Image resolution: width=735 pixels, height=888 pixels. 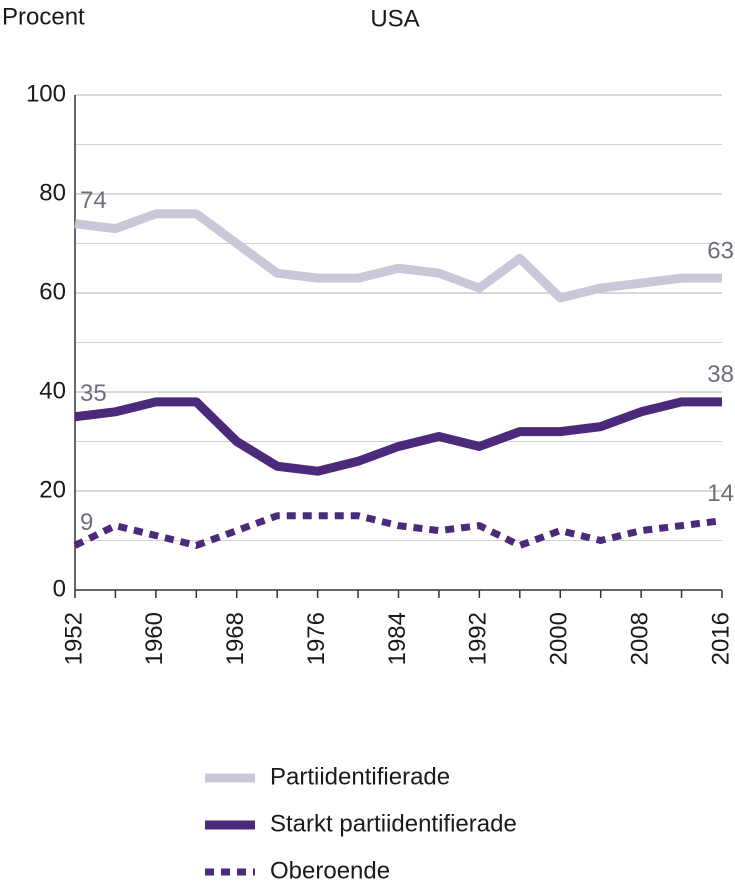 What do you see at coordinates (720, 493) in the screenshot?
I see `data-label: 14` at bounding box center [720, 493].